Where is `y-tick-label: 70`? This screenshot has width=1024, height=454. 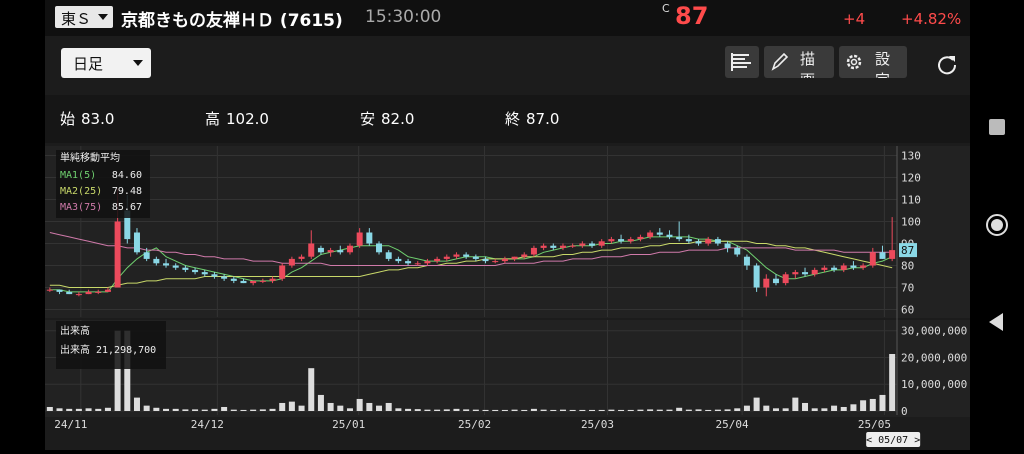 y-tick-label: 70 is located at coordinates (907, 288).